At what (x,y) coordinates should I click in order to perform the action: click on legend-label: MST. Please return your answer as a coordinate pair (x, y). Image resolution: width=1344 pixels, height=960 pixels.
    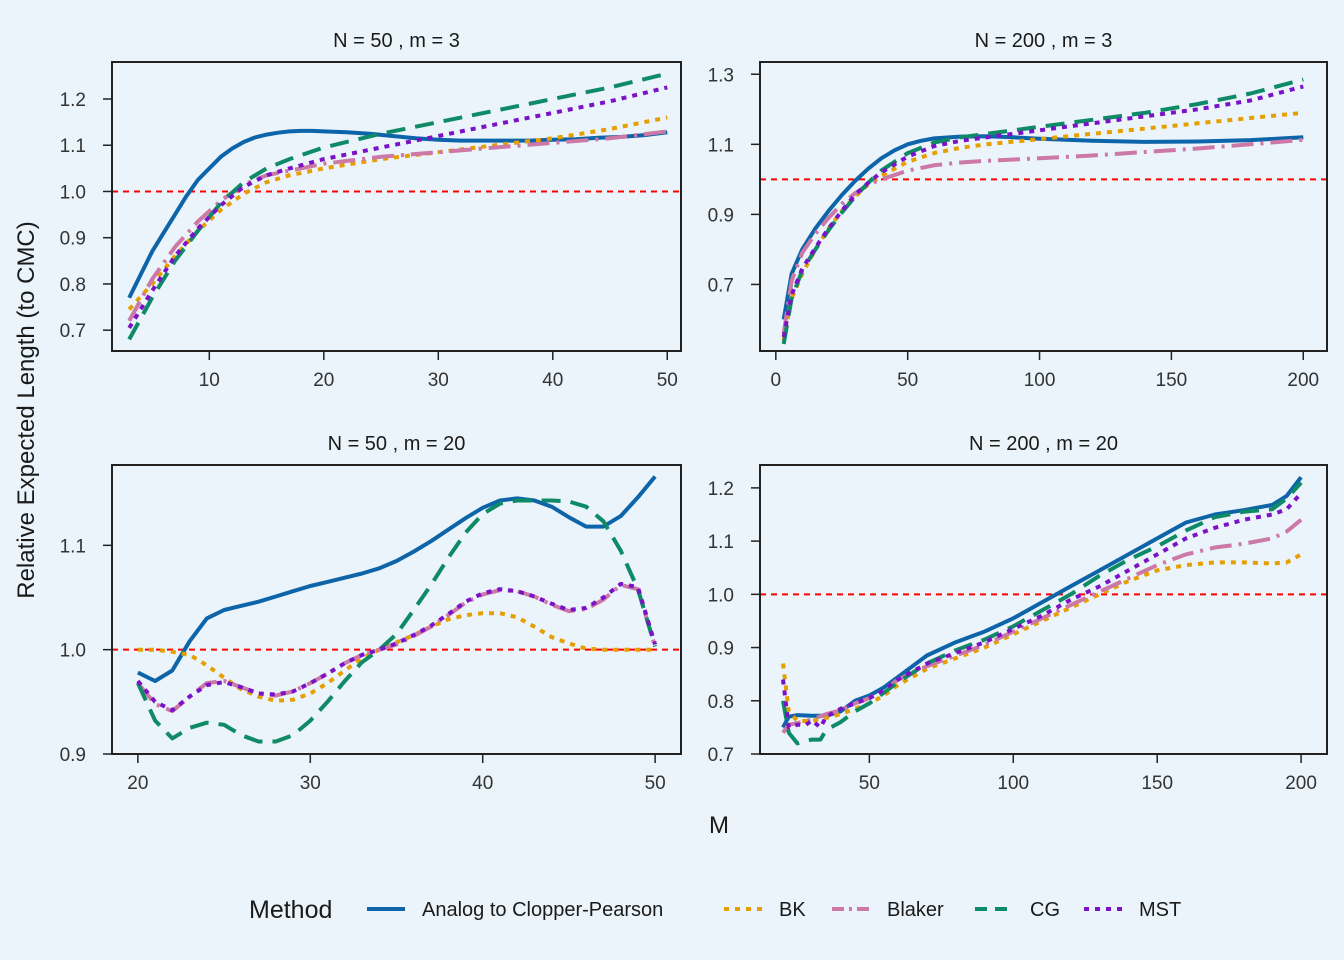
    Looking at the image, I should click on (1160, 910).